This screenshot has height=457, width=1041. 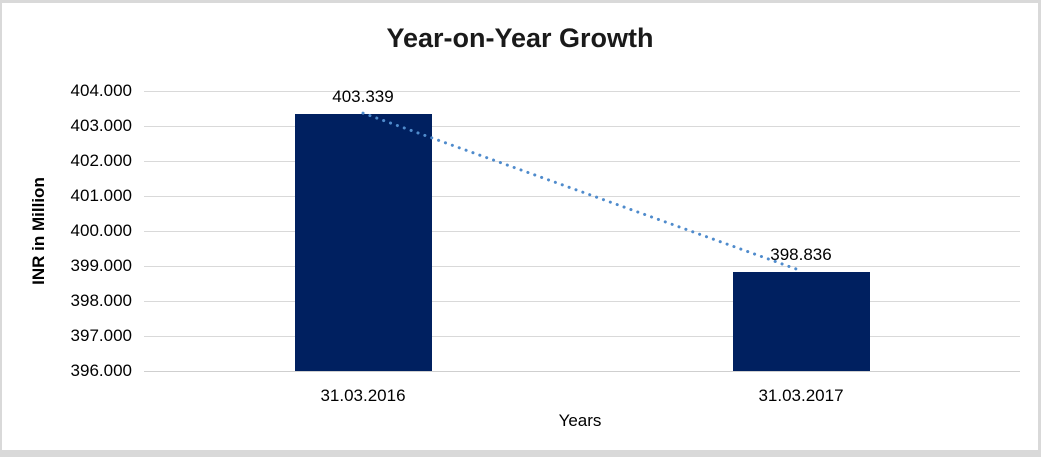 What do you see at coordinates (101, 370) in the screenshot?
I see `y-tick-label: 396.000` at bounding box center [101, 370].